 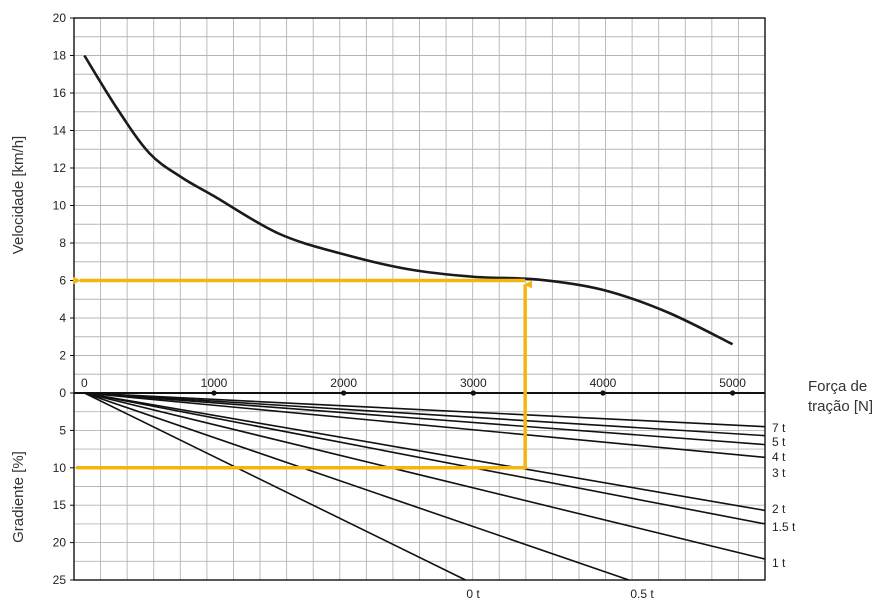 I want to click on x-tick-label: 3000, so click(x=473, y=383).